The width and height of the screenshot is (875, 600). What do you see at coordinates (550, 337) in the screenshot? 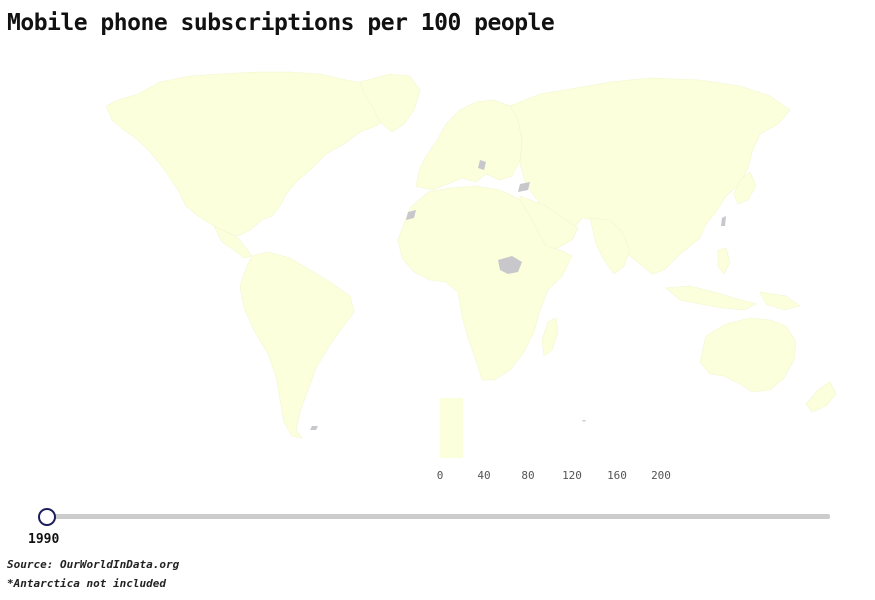
I see `country-madagascar` at bounding box center [550, 337].